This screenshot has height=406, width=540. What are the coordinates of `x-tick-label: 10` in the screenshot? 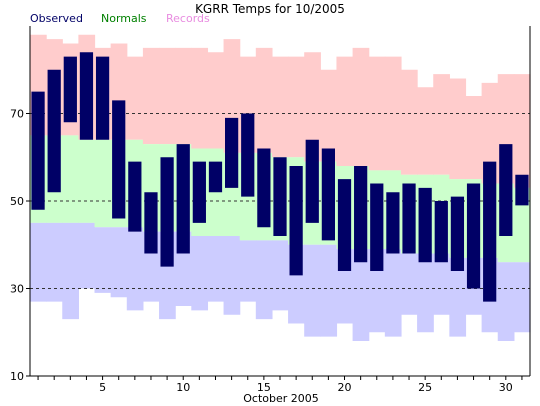 It's located at (183, 387).